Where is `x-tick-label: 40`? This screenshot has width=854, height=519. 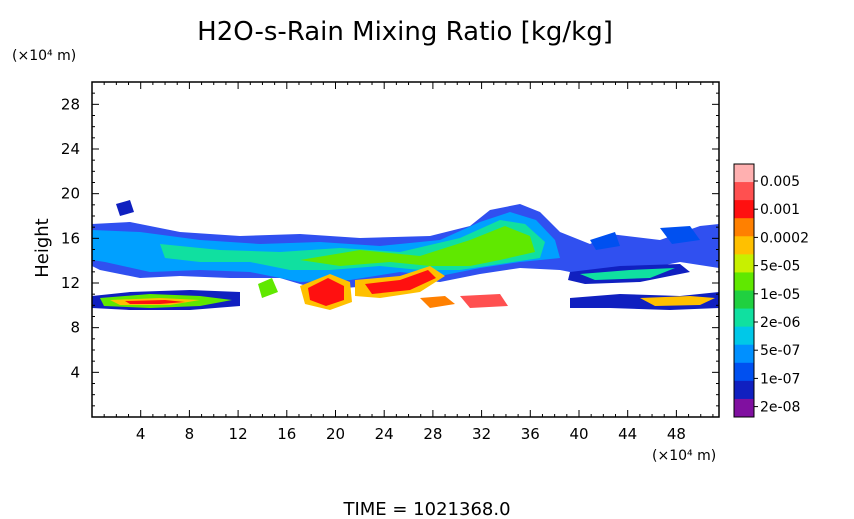
x-tick-label: 40 is located at coordinates (578, 434).